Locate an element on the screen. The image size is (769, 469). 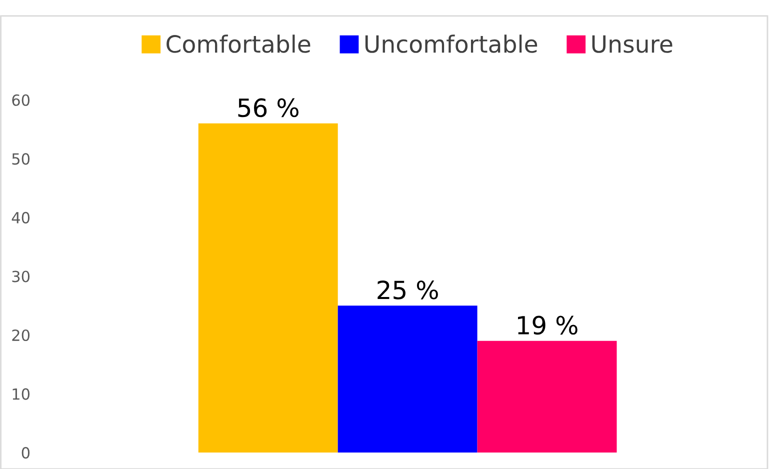
legend-label: Unsure is located at coordinates (632, 44).